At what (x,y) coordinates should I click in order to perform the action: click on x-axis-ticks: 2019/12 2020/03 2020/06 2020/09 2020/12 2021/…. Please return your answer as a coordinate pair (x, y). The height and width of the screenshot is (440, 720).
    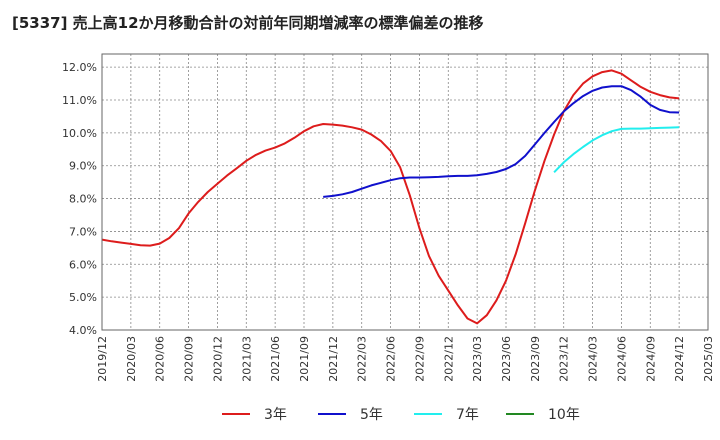
    Looking at the image, I should click on (405, 359).